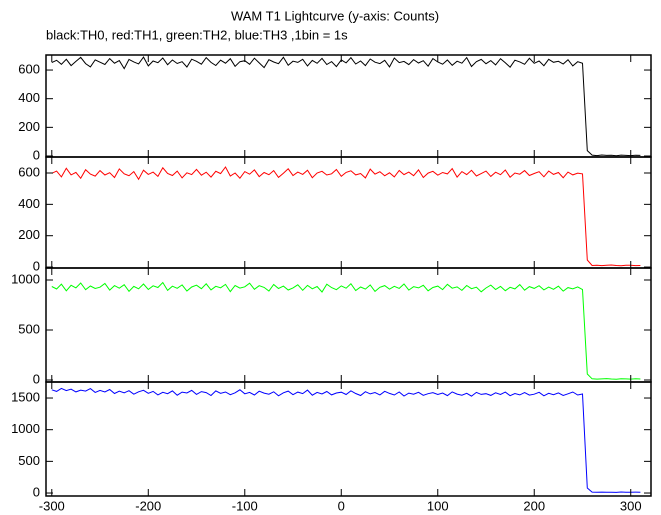 This screenshot has height=515, width=661. I want to click on x-tick-label: 200, so click(534, 505).